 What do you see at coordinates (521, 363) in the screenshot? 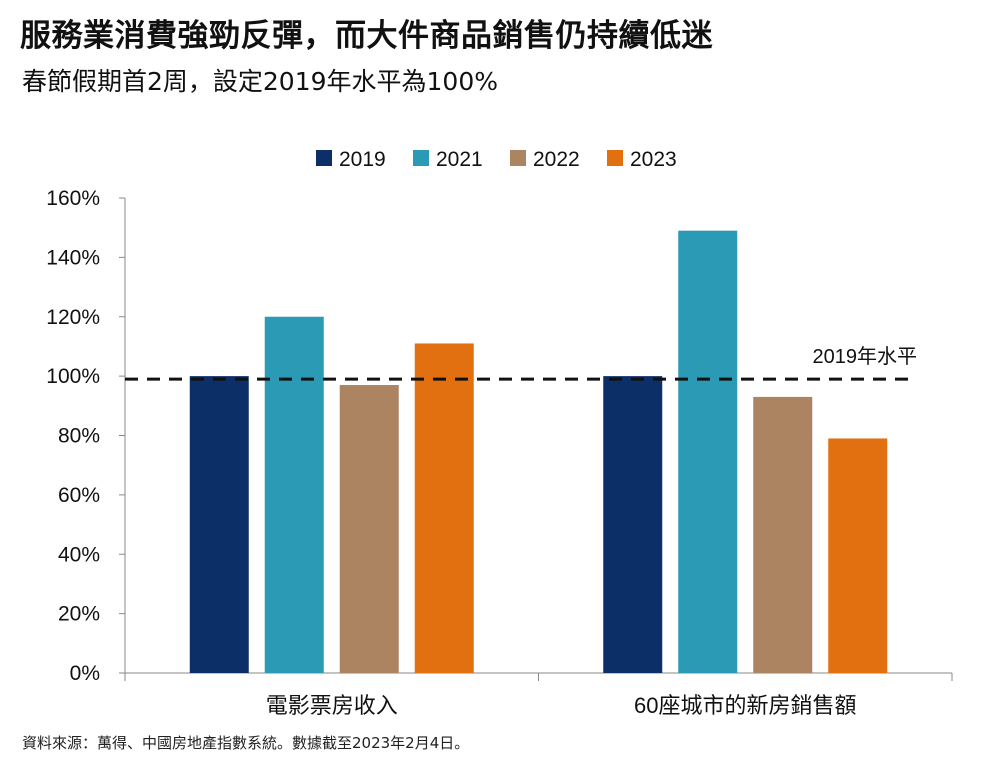
I see `reference-line-group: 2019年水平` at bounding box center [521, 363].